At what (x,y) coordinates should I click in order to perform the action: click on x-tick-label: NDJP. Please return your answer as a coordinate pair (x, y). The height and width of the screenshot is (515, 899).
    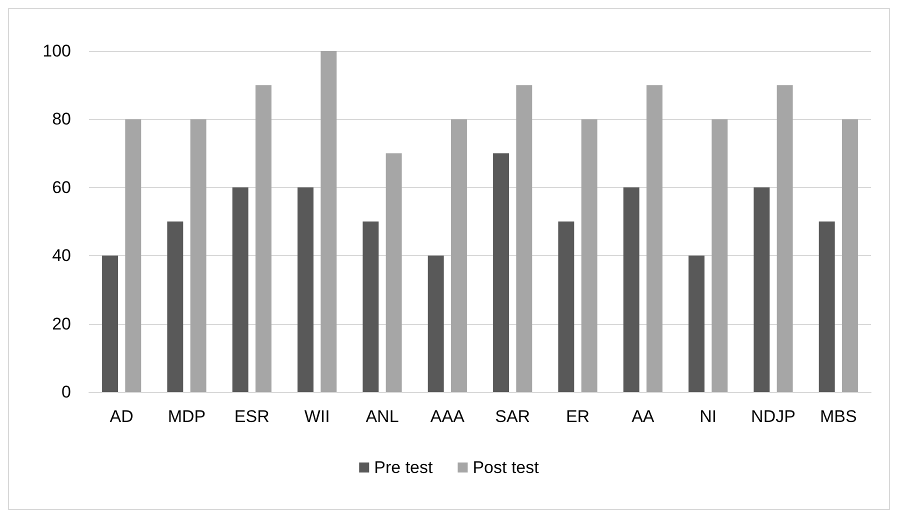
    Looking at the image, I should click on (773, 416).